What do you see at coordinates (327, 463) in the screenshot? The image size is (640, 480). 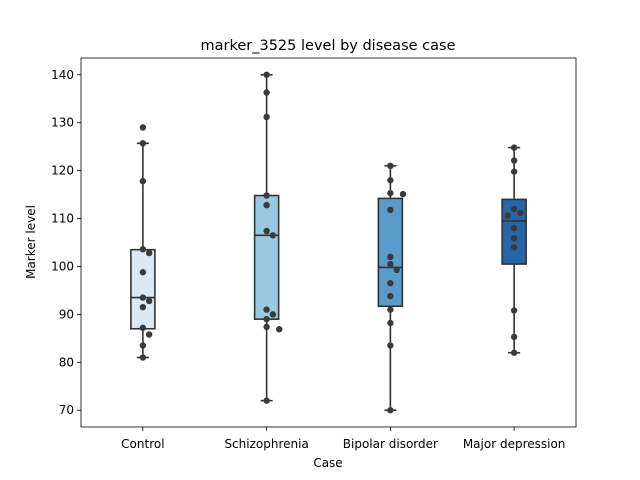 I see `x-axis-label: Case` at bounding box center [327, 463].